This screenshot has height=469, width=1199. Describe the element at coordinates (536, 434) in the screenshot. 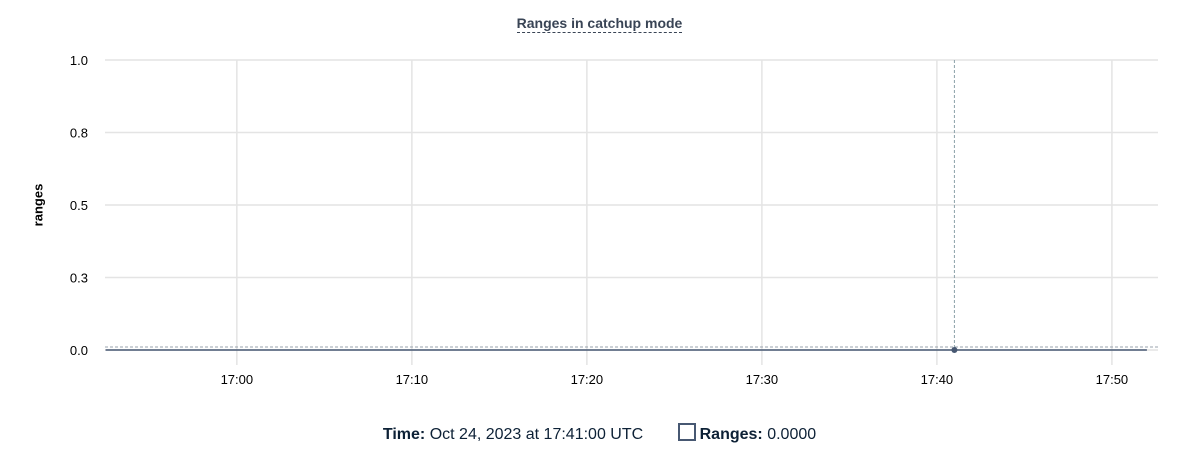

I see `time-value: Oct 24, 2023 at 17:41:00 UTC` at that location.